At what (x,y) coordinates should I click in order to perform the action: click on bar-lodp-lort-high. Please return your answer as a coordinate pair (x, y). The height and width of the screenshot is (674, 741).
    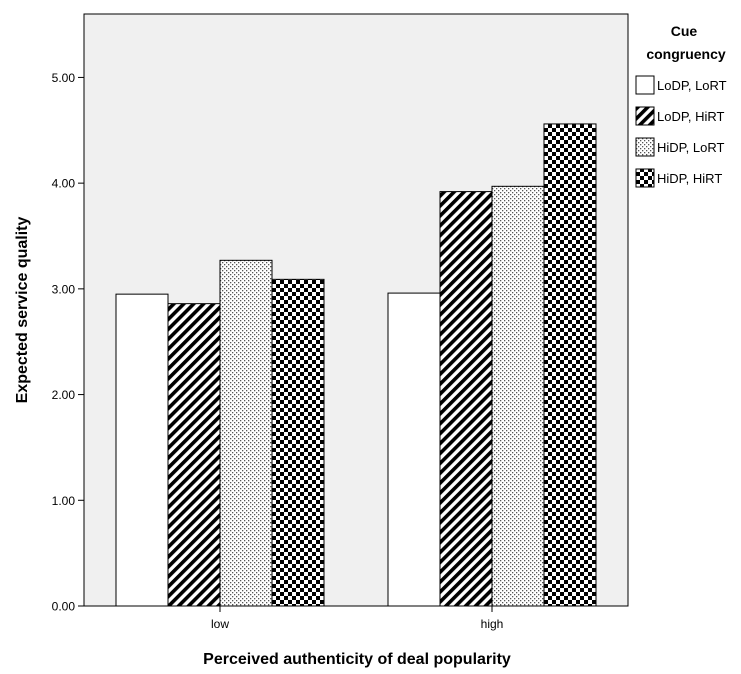
    Looking at the image, I should click on (414, 449).